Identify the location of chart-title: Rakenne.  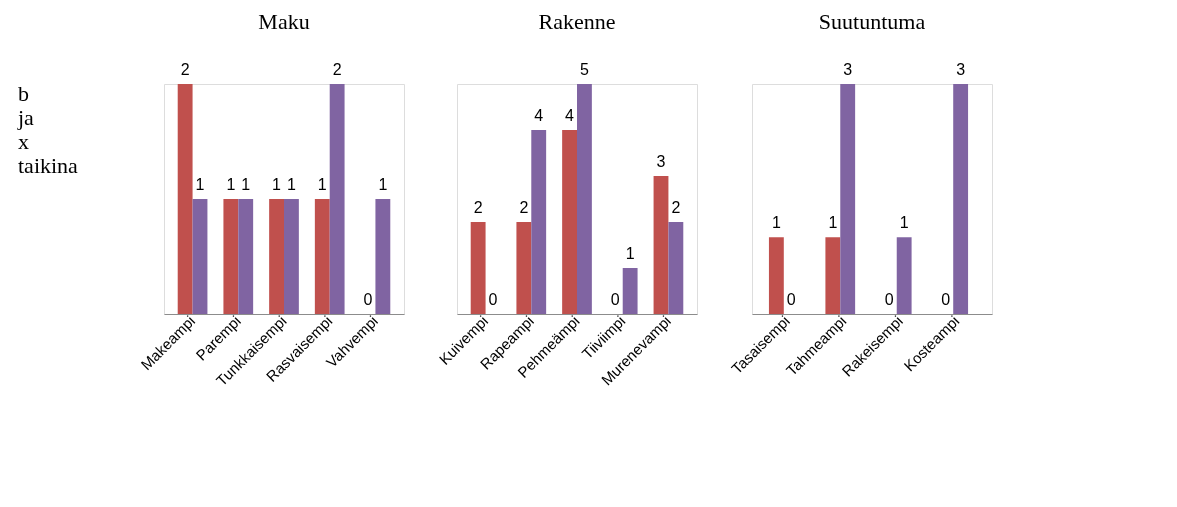
(577, 21).